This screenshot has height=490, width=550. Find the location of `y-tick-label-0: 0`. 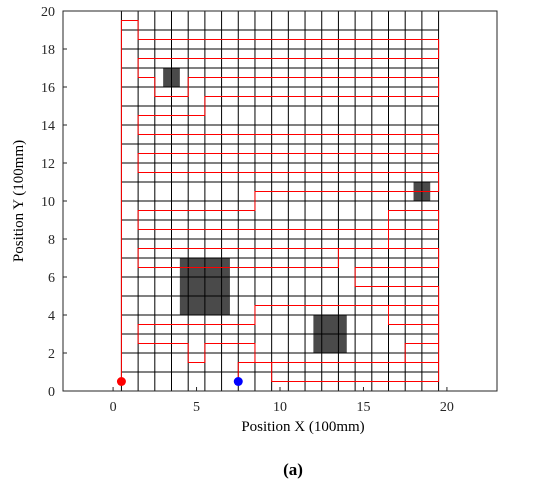

y-tick-label-0: 0 is located at coordinates (51, 392).